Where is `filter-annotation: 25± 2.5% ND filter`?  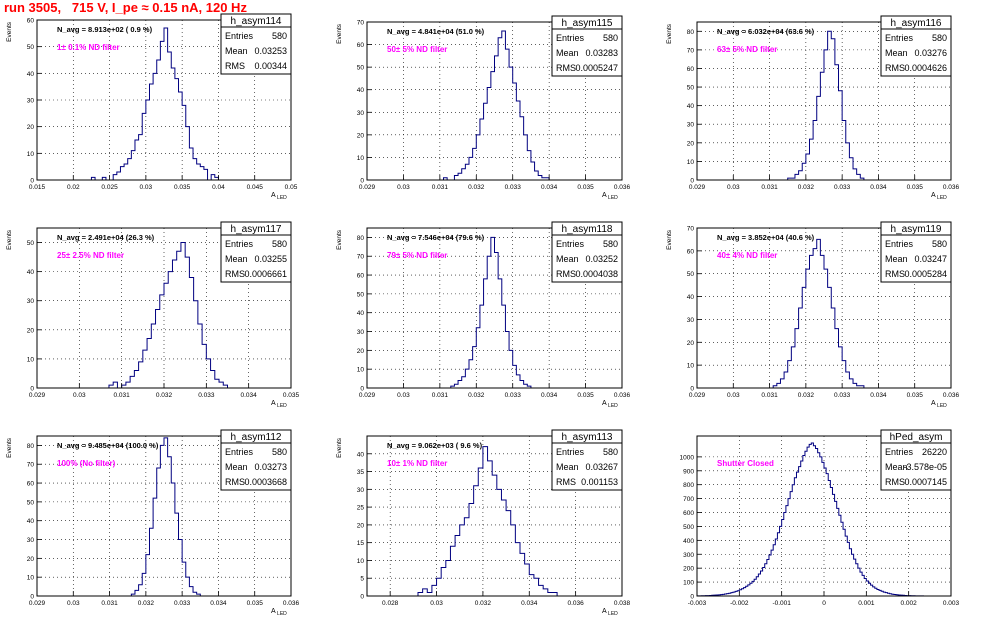 filter-annotation: 25± 2.5% ND filter is located at coordinates (90, 255).